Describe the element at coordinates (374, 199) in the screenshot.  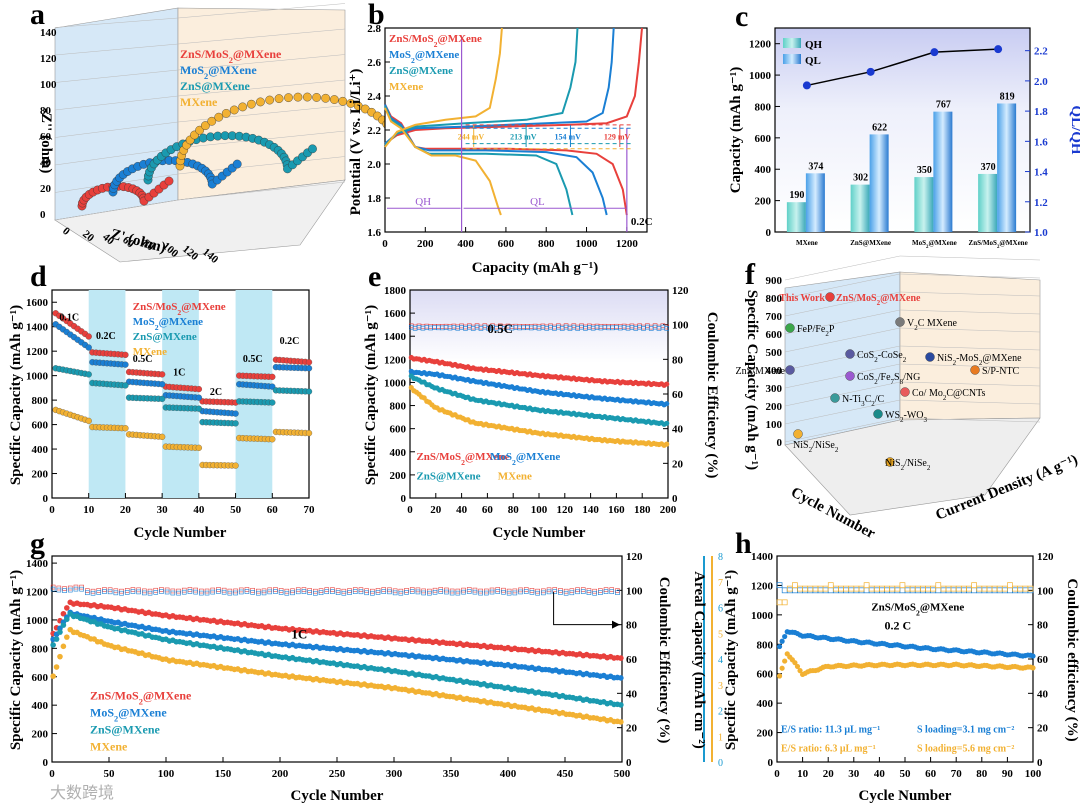
I see `b-ytick: 1.8` at that location.